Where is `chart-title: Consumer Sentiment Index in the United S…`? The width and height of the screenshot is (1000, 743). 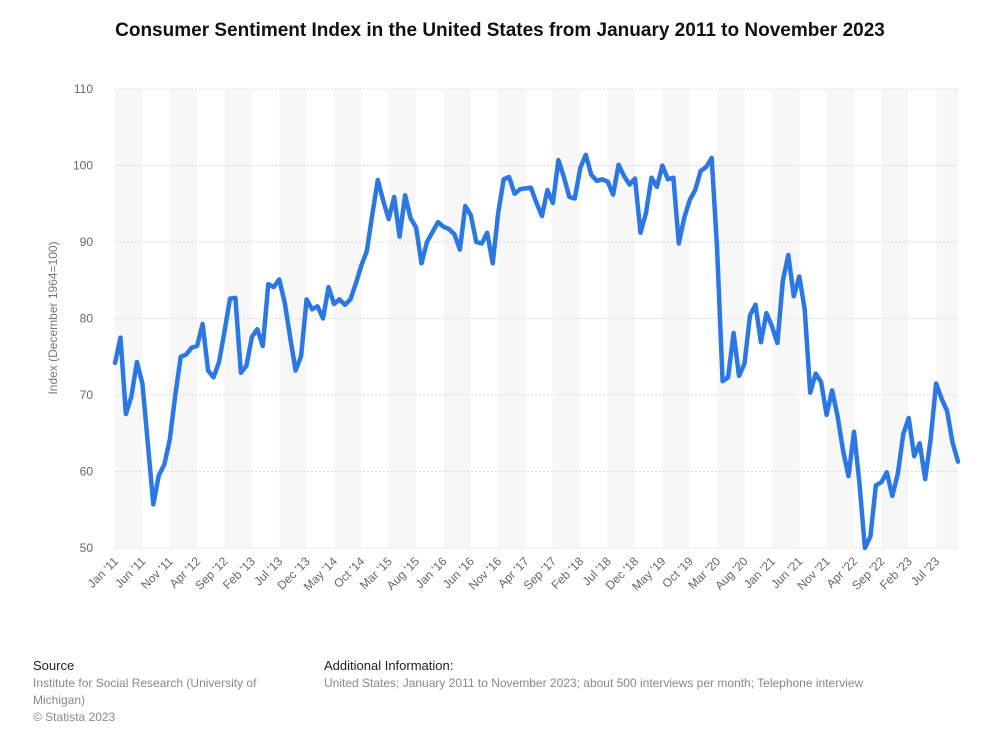
chart-title: Consumer Sentiment Index in the United S… is located at coordinates (500, 30).